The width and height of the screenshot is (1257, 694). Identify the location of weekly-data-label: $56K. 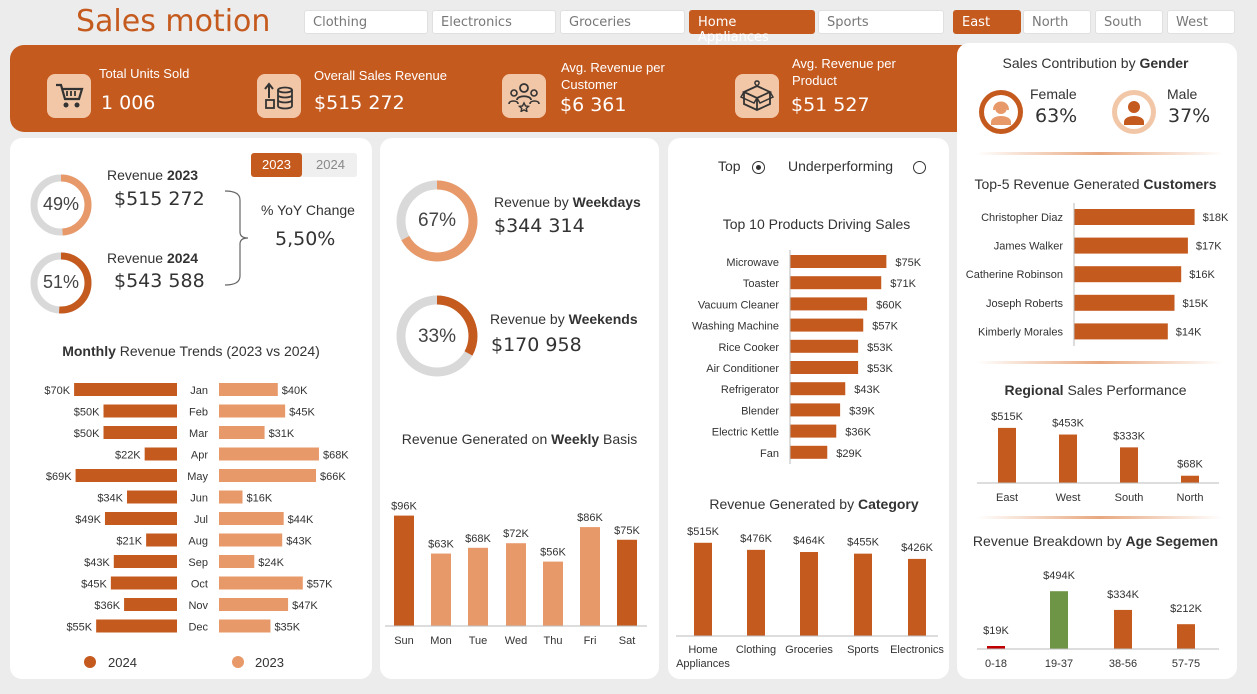
(553, 553).